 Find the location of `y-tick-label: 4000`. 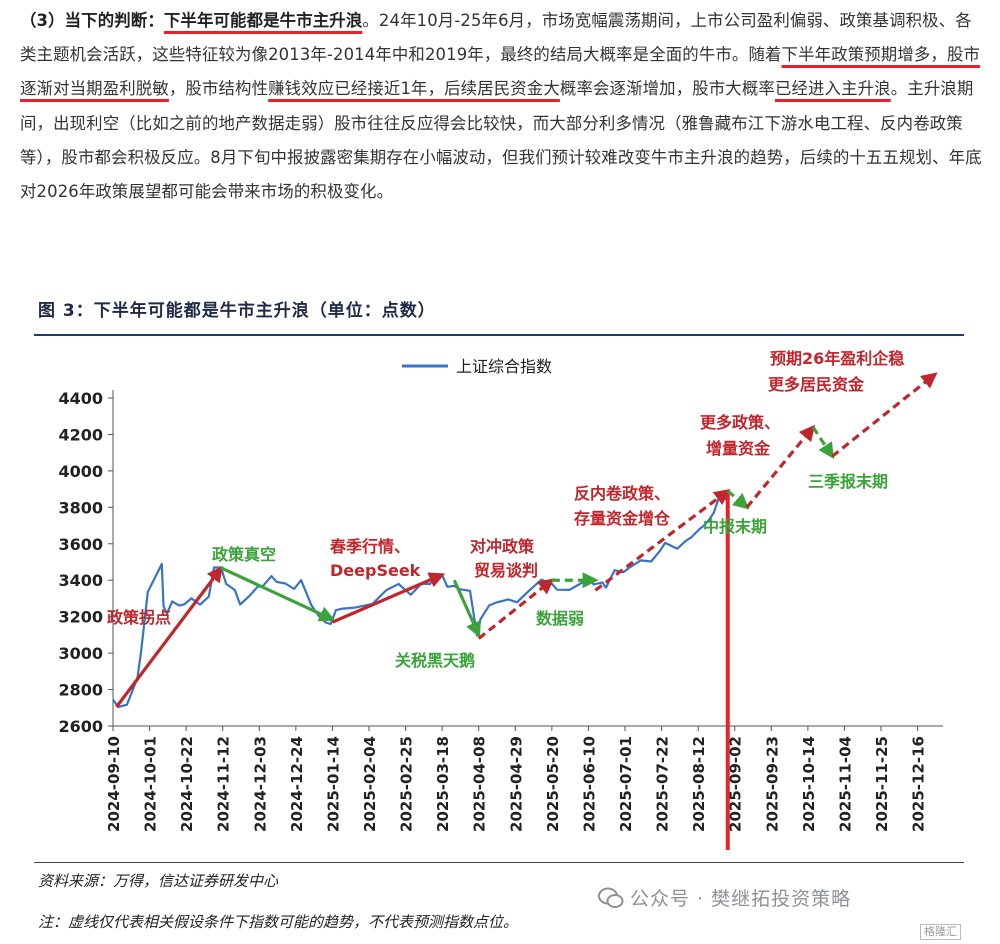

y-tick-label: 4000 is located at coordinates (80, 471).